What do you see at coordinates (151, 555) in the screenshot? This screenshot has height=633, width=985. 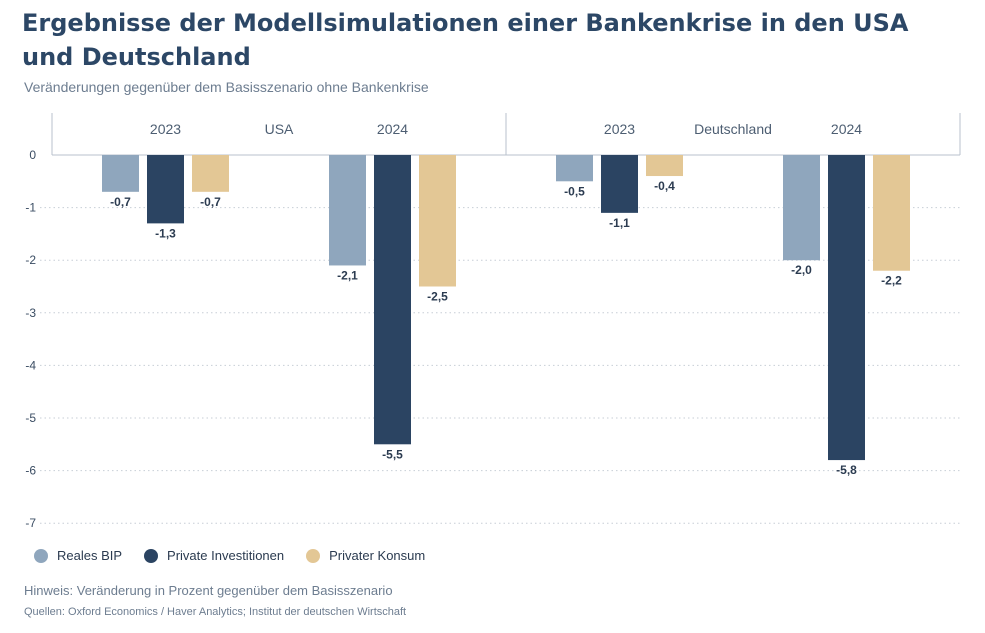 I see `legend-swatch-private-investitionen` at bounding box center [151, 555].